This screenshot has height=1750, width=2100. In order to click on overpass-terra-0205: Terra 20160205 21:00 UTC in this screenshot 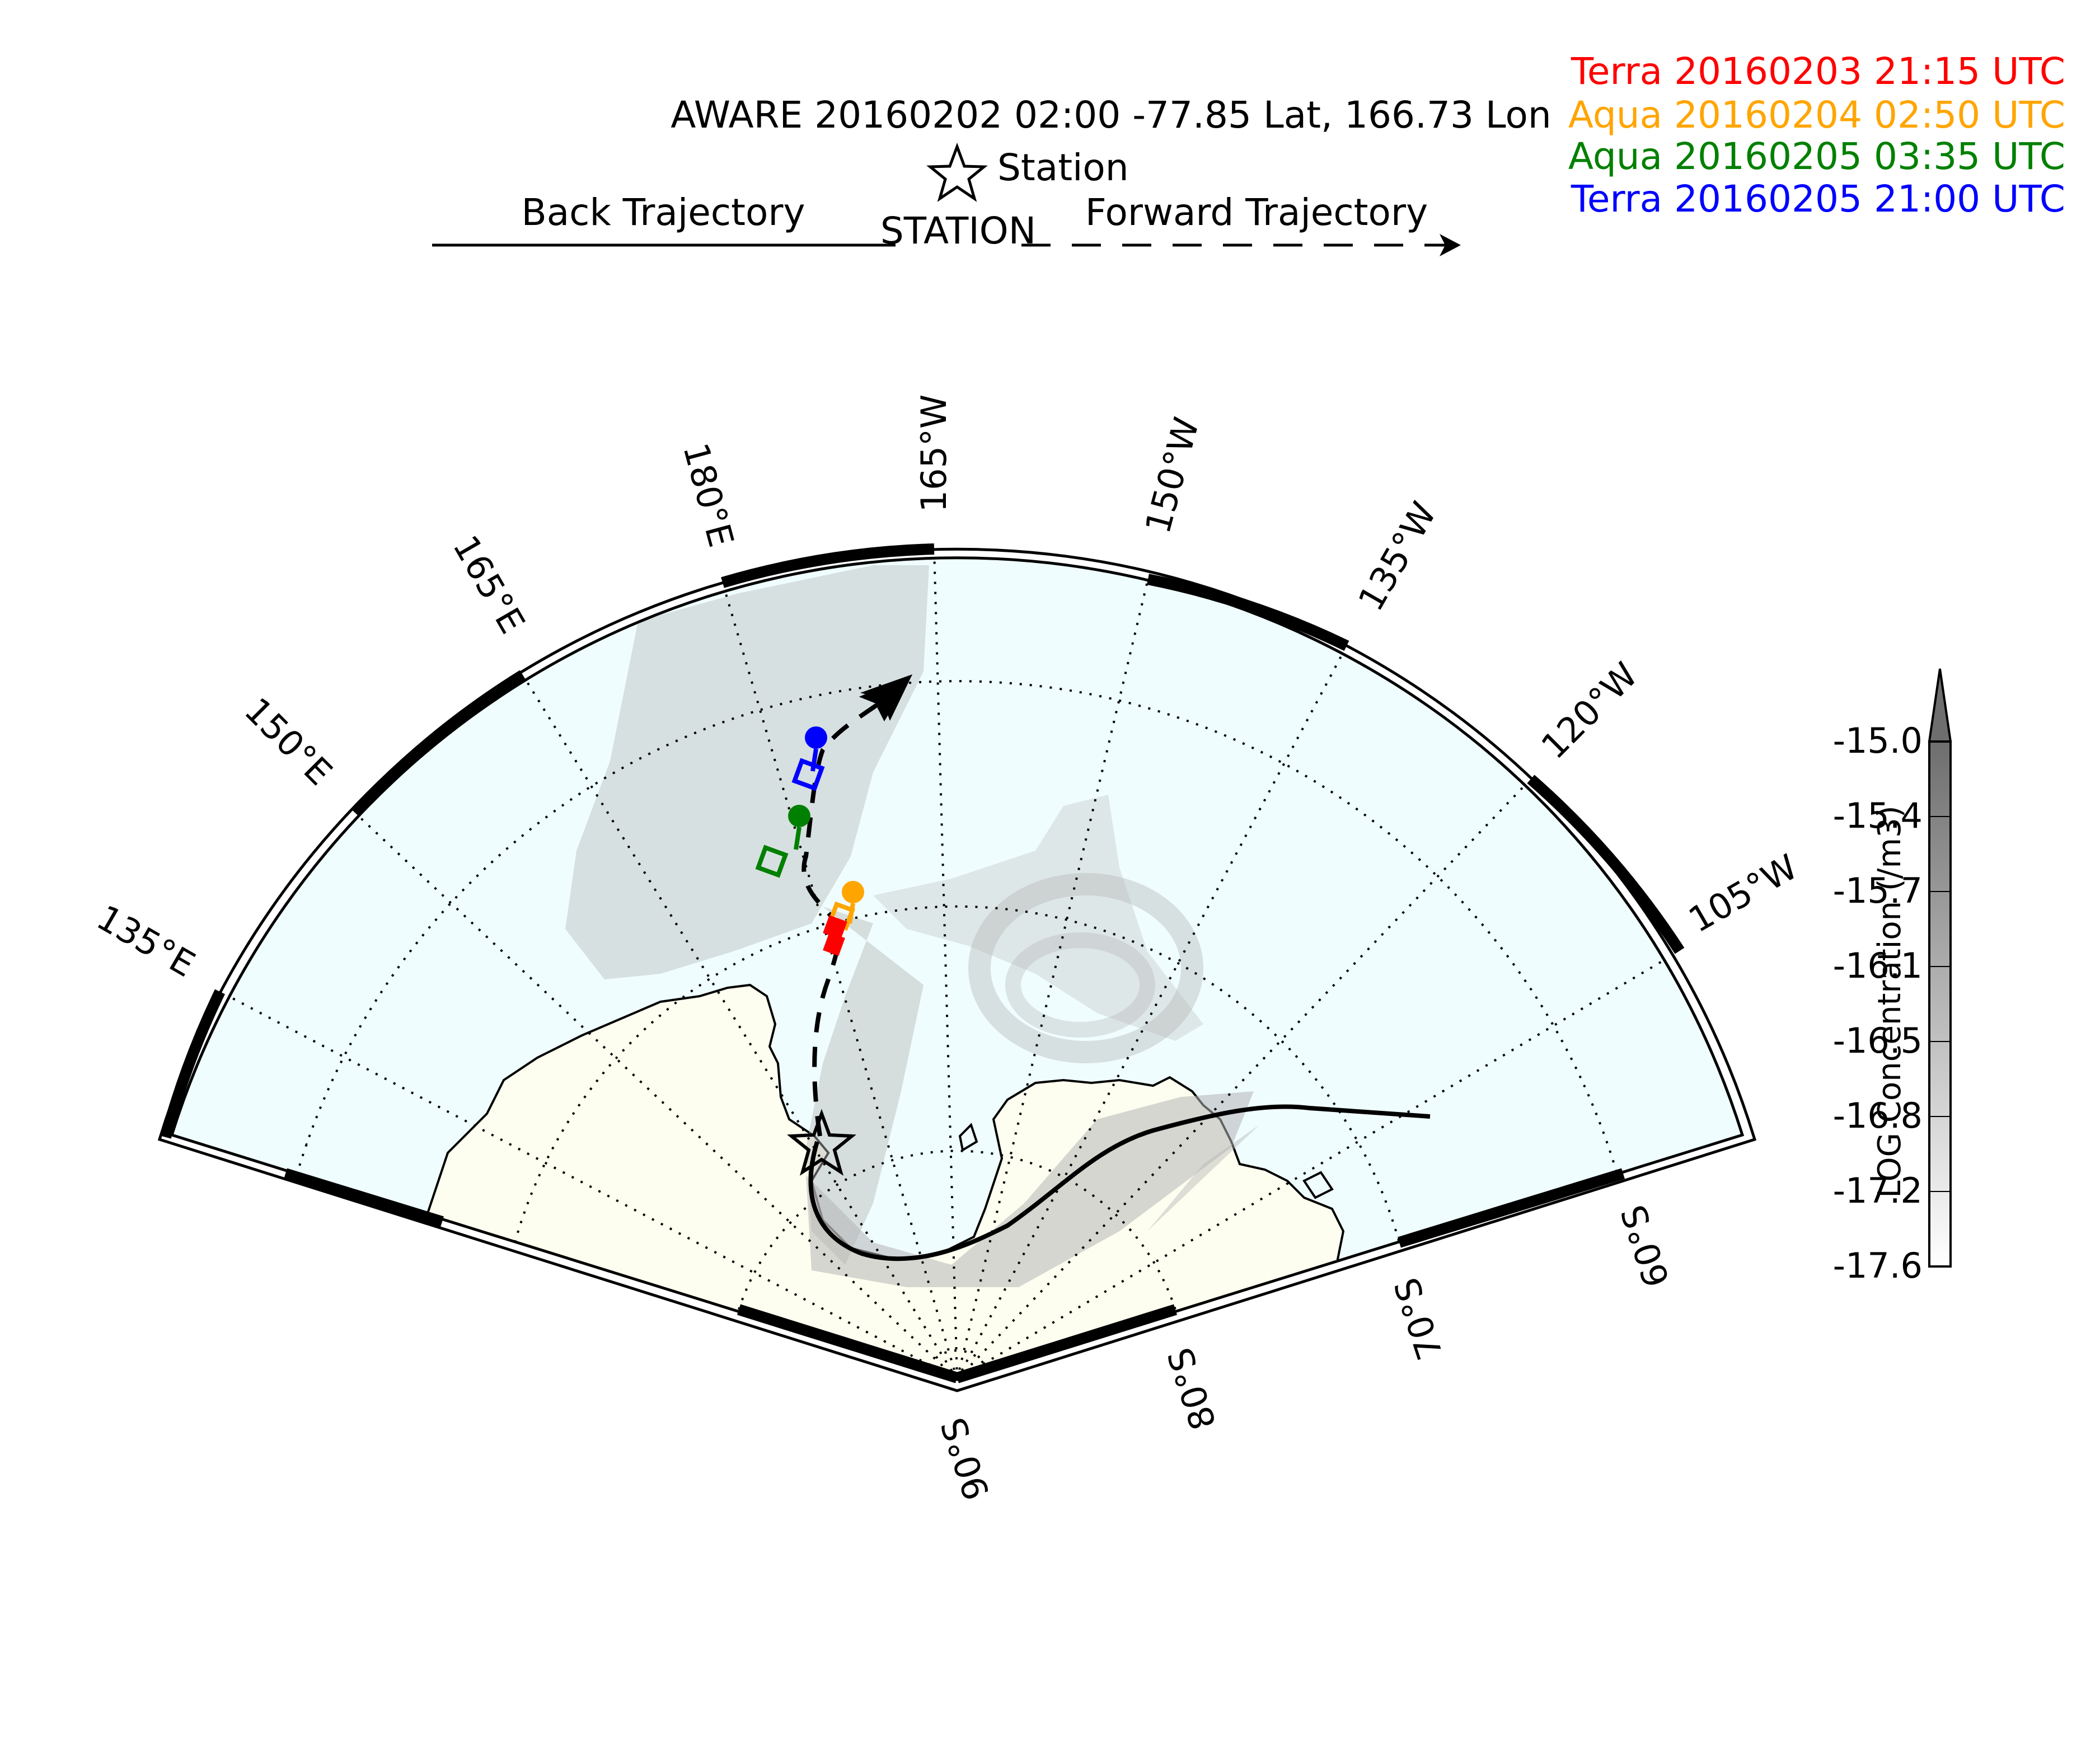, I will do `click(1818, 199)`.